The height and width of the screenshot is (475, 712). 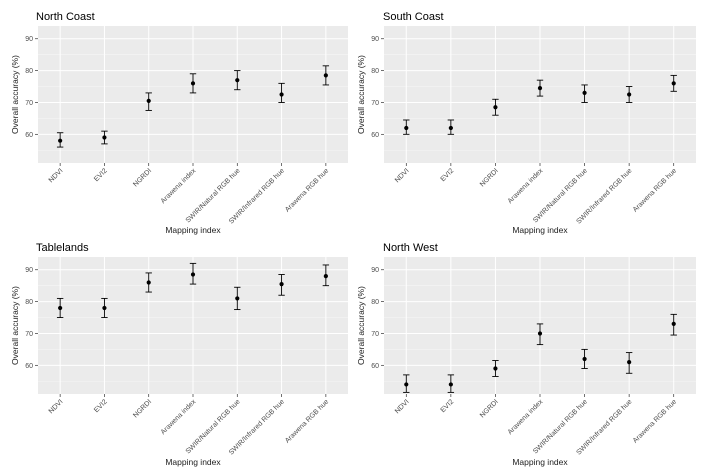 What do you see at coordinates (413, 17) in the screenshot?
I see `panel-title: South Coast` at bounding box center [413, 17].